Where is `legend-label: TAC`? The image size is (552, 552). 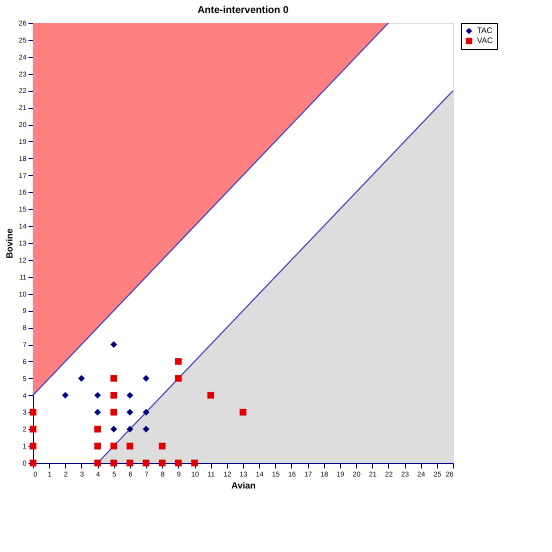 legend-label: TAC is located at coordinates (485, 30).